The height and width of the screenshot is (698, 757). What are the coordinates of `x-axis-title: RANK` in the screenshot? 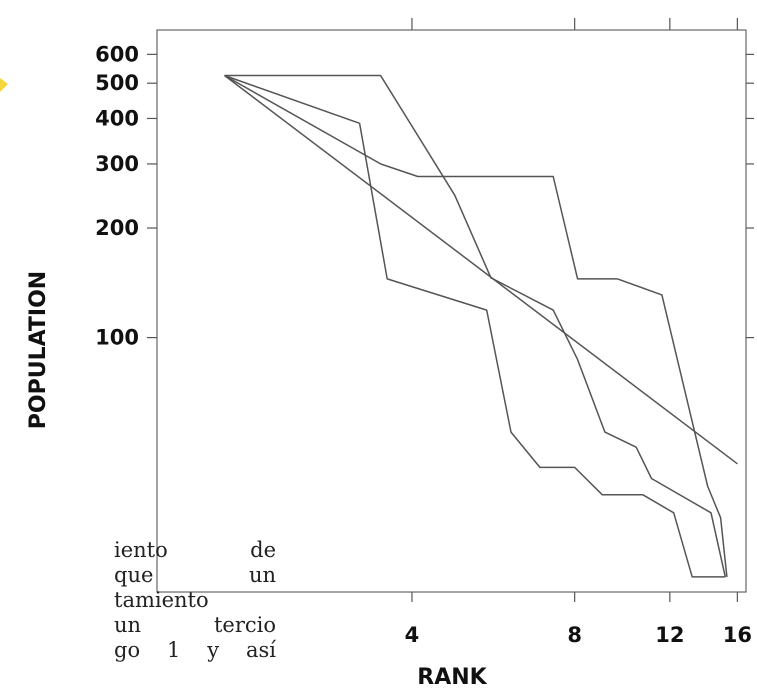 It's located at (452, 677).